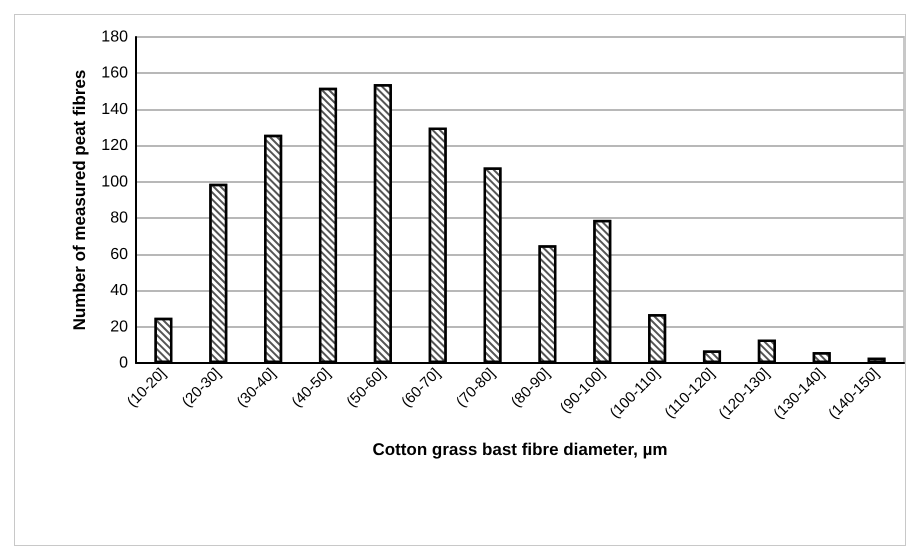 The height and width of the screenshot is (557, 916). What do you see at coordinates (119, 218) in the screenshot?
I see `y-tick-label: 80` at bounding box center [119, 218].